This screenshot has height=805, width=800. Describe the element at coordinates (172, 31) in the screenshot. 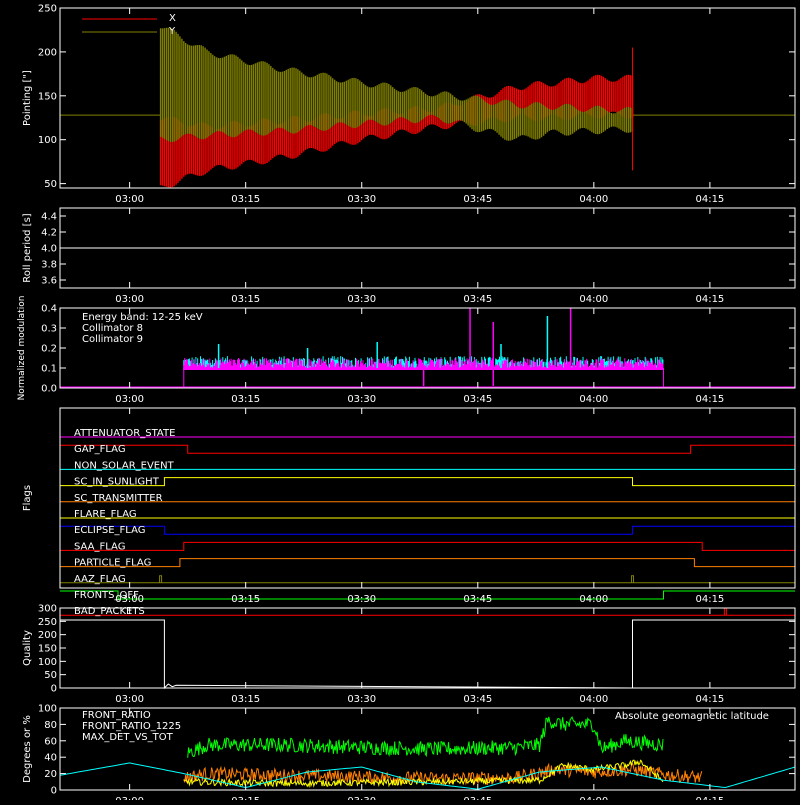

I see `legend-label-y: Y` at that location.